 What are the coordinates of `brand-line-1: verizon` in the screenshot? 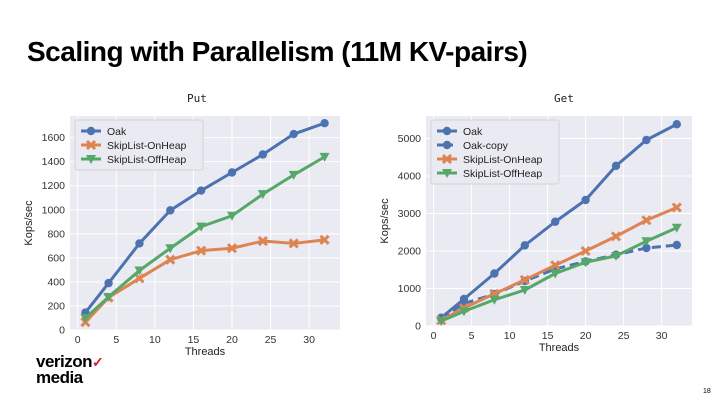 It's located at (64, 361).